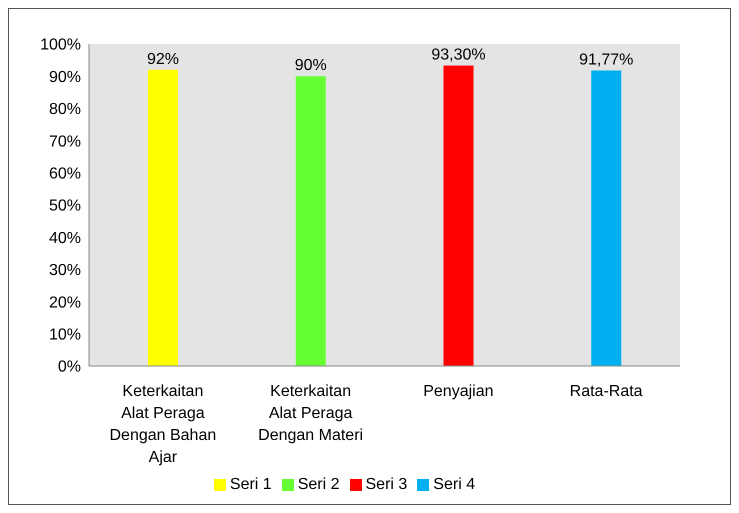 The height and width of the screenshot is (513, 739). Describe the element at coordinates (60, 45) in the screenshot. I see `y-tick-label: 100%` at that location.